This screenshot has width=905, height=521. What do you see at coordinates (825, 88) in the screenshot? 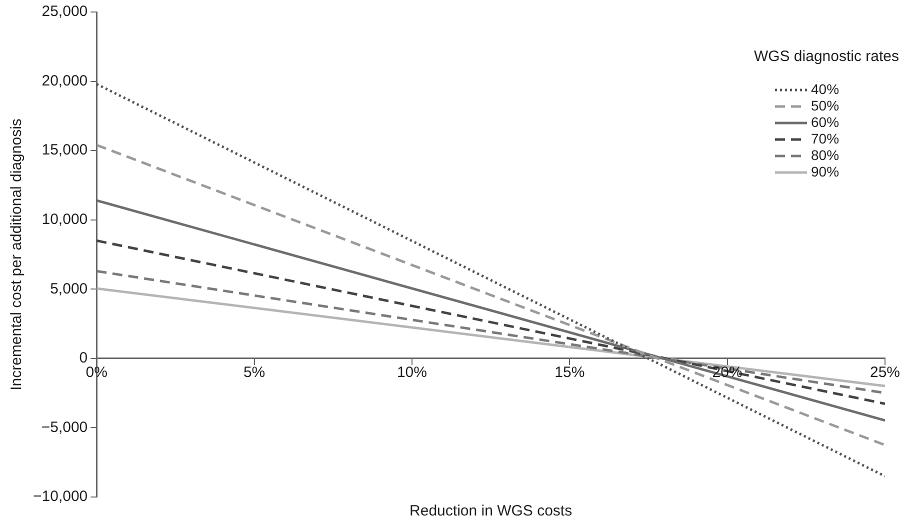
I see `legend-label: 40%` at bounding box center [825, 88].